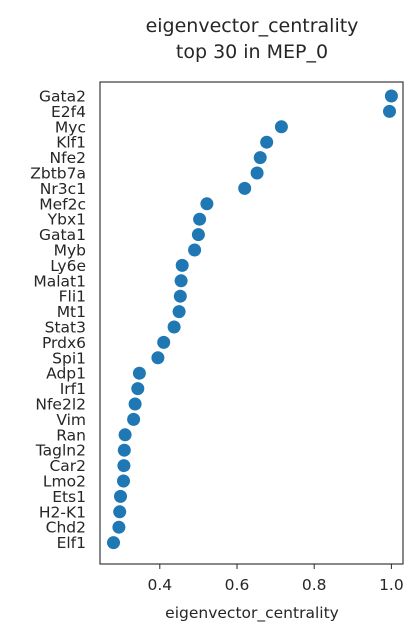 The image size is (419, 638). I want to click on y-tick-label-nfe2l2: Nfe2l2, so click(60, 405).